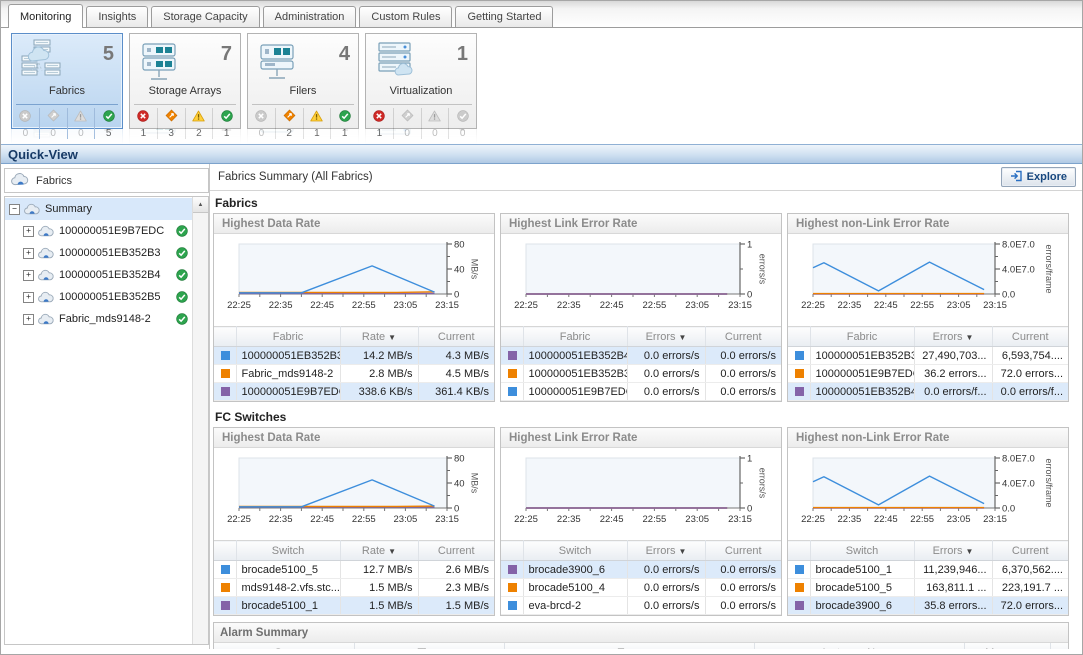  I want to click on tile-count: 5, so click(108, 54).